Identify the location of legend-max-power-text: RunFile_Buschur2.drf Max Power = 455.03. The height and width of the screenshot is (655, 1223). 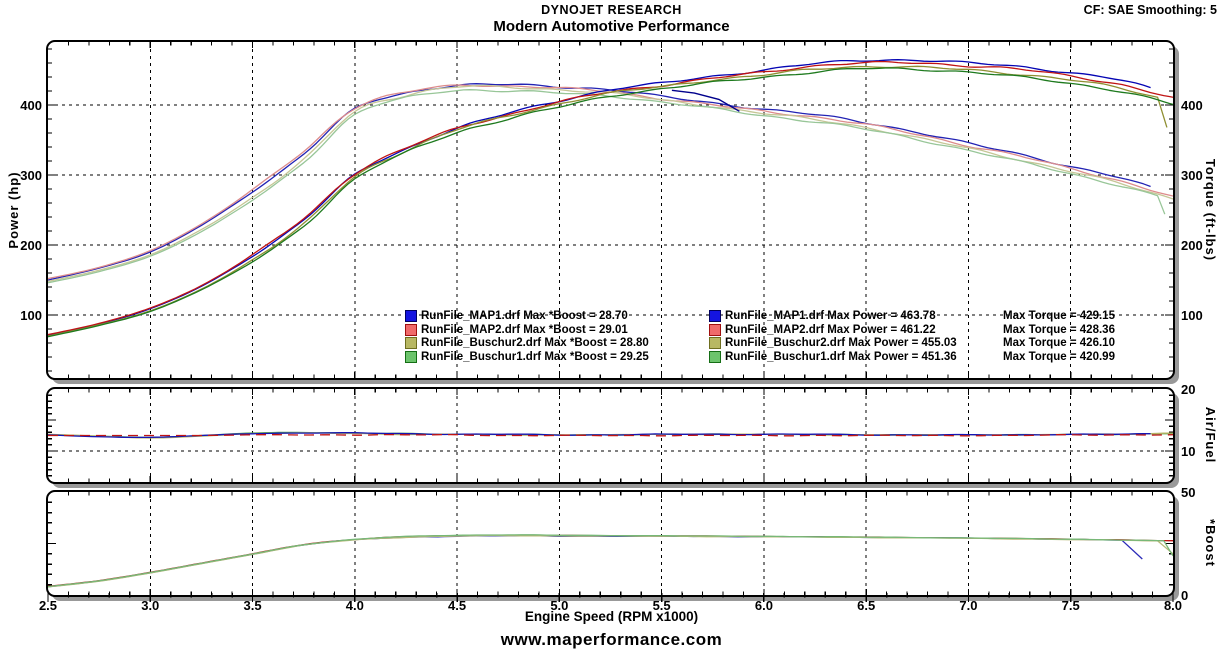
(841, 343).